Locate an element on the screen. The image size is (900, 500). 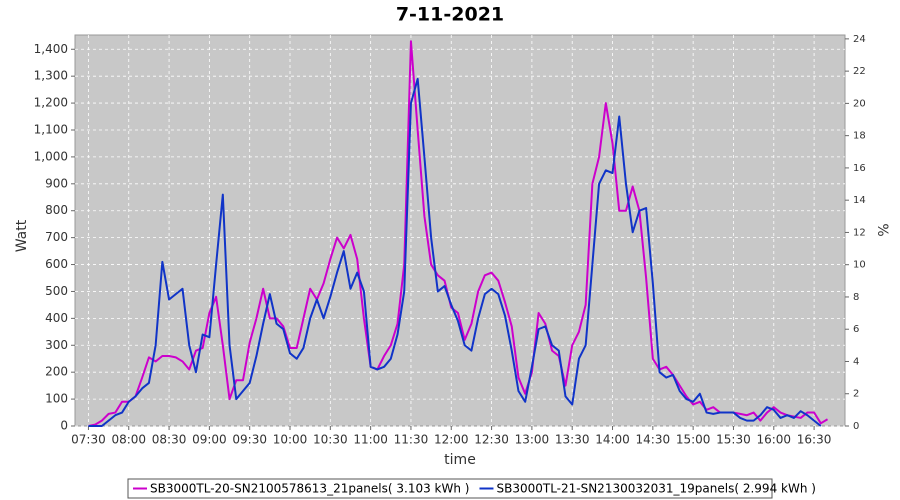
x-tick-label: 11:30 is located at coordinates (411, 440).